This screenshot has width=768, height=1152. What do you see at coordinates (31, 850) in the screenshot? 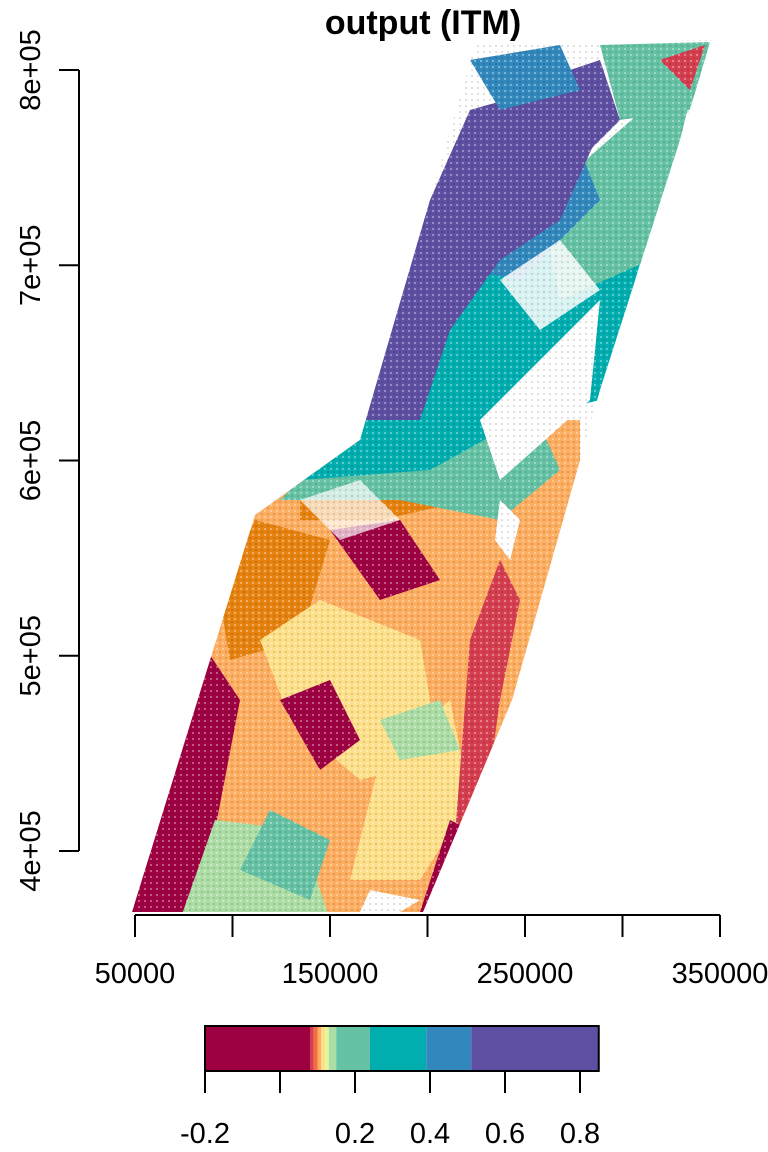
I see `y-tick-label: 4e+05` at bounding box center [31, 850].